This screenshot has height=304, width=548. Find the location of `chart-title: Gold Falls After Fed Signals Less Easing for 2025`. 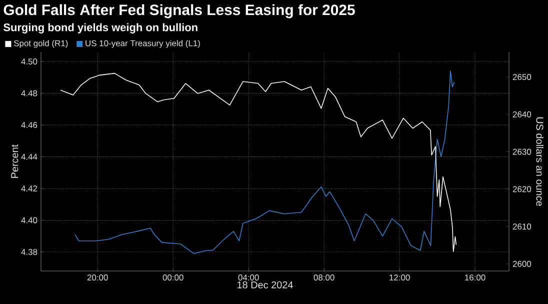

chart-title: Gold Falls After Fed Signals Less Easing for 2025 is located at coordinates (179, 11).